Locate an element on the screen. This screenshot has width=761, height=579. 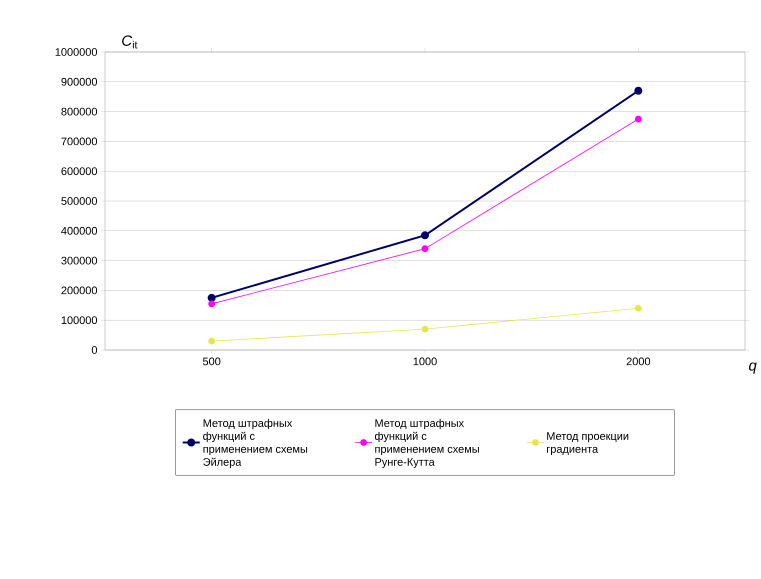
legend-label: Метод штрафных функций с применением схемы Рунге-Кутта is located at coordinates (426, 443).